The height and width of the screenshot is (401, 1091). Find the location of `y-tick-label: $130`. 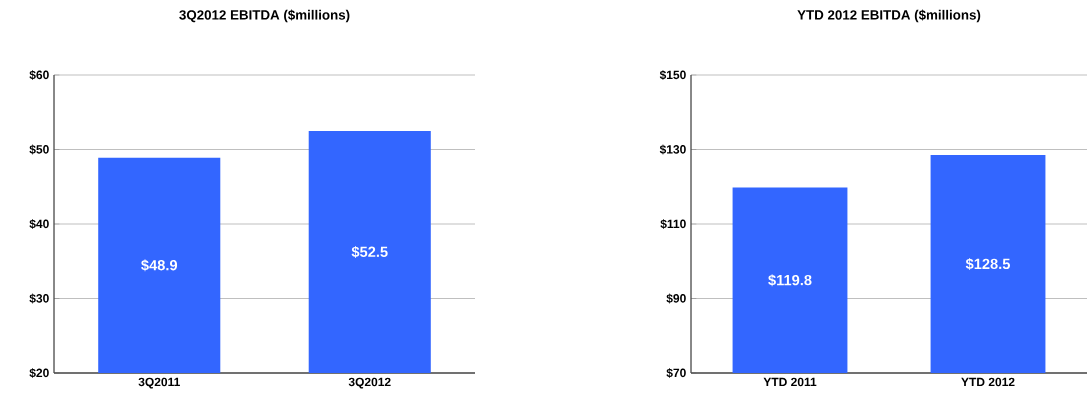

y-tick-label: $130 is located at coordinates (672, 149).